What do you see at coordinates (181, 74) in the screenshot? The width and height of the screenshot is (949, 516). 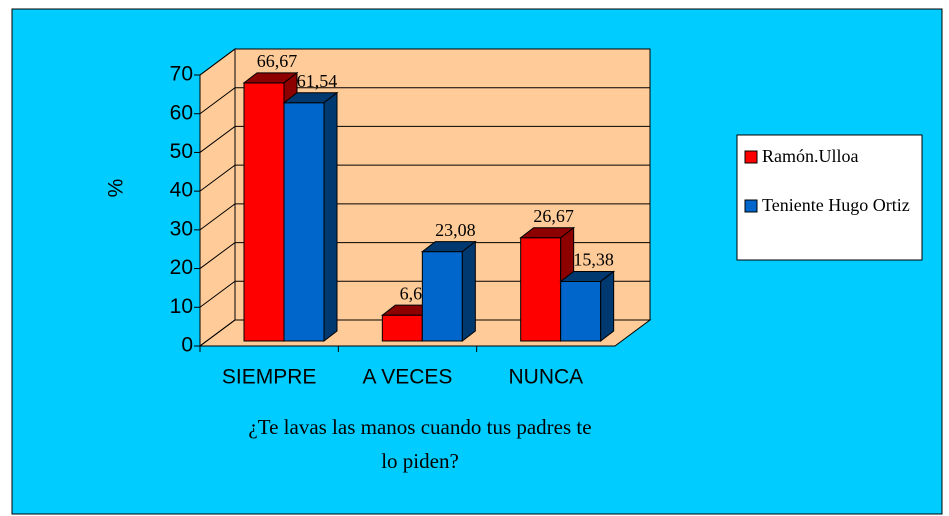 I see `y-tick-label: 70` at bounding box center [181, 74].